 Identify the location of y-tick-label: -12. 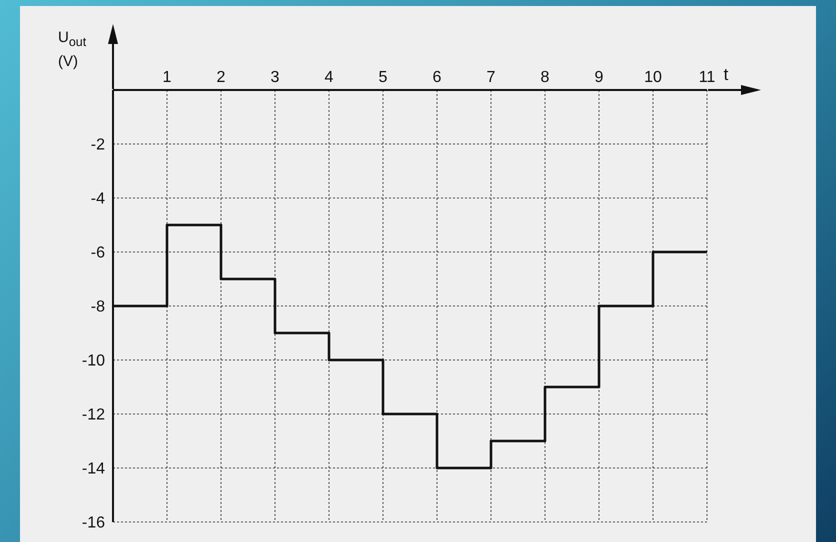
(94, 415).